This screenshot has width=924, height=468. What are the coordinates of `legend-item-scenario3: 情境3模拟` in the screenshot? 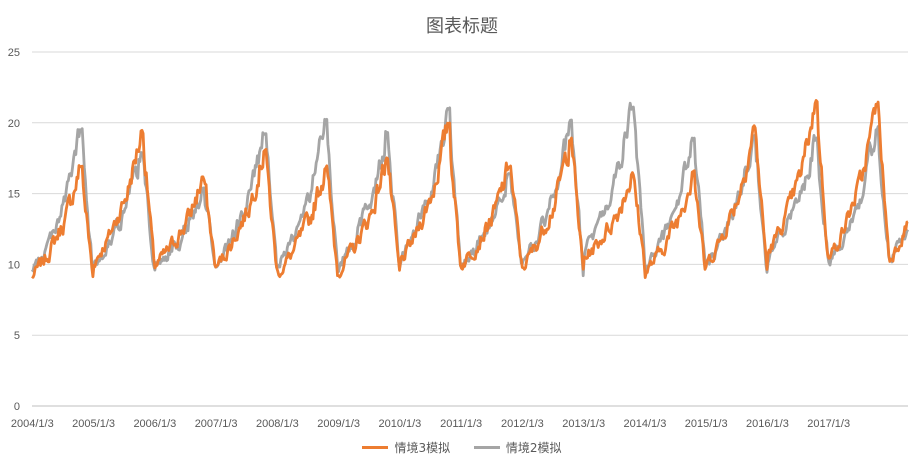 It's located at (406, 447).